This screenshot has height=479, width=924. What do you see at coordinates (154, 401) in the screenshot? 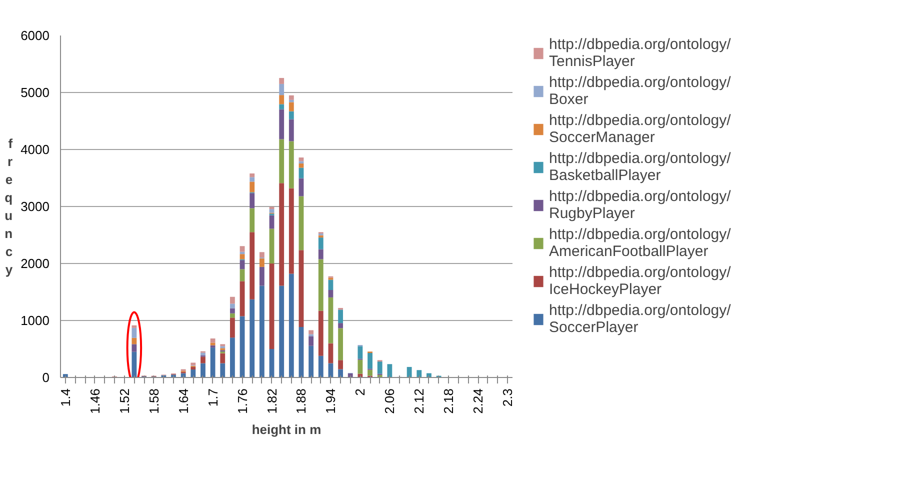
I see `x-tick-label: 1.58` at bounding box center [154, 401].